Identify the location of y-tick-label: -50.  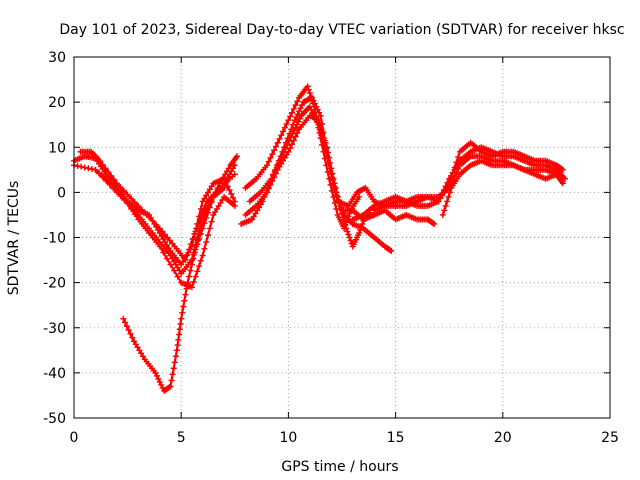
(54, 419).